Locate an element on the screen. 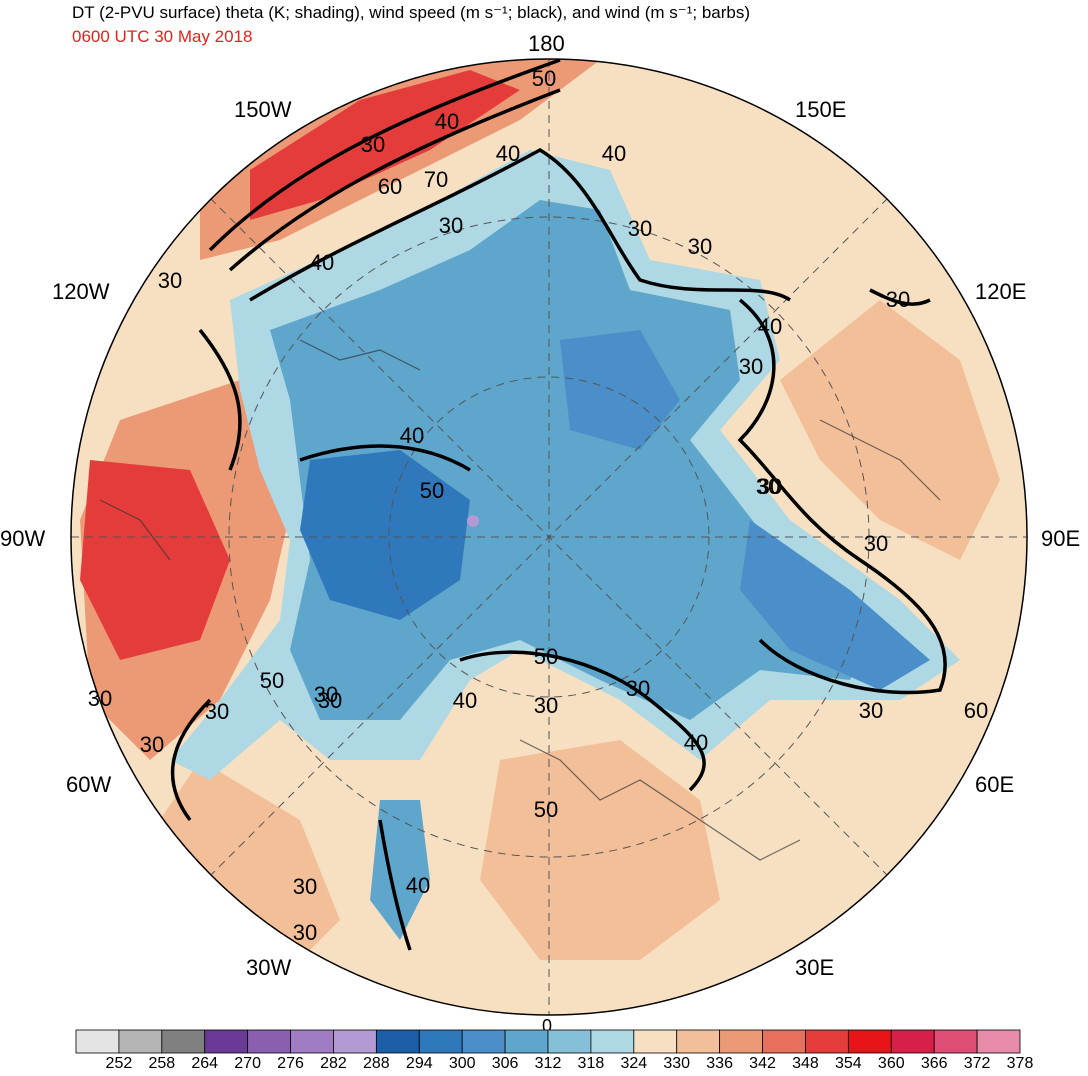  colorbar-tick-label: 354 is located at coordinates (848, 1063).